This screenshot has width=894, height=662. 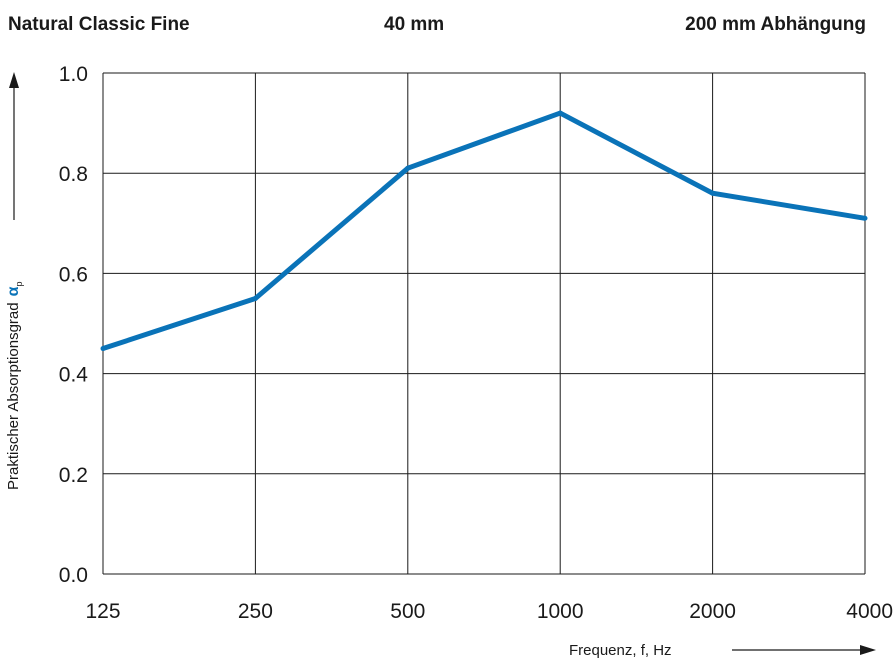 I want to click on x-tick-labels: 125 250 500 1000 2000 4000, so click(x=489, y=611).